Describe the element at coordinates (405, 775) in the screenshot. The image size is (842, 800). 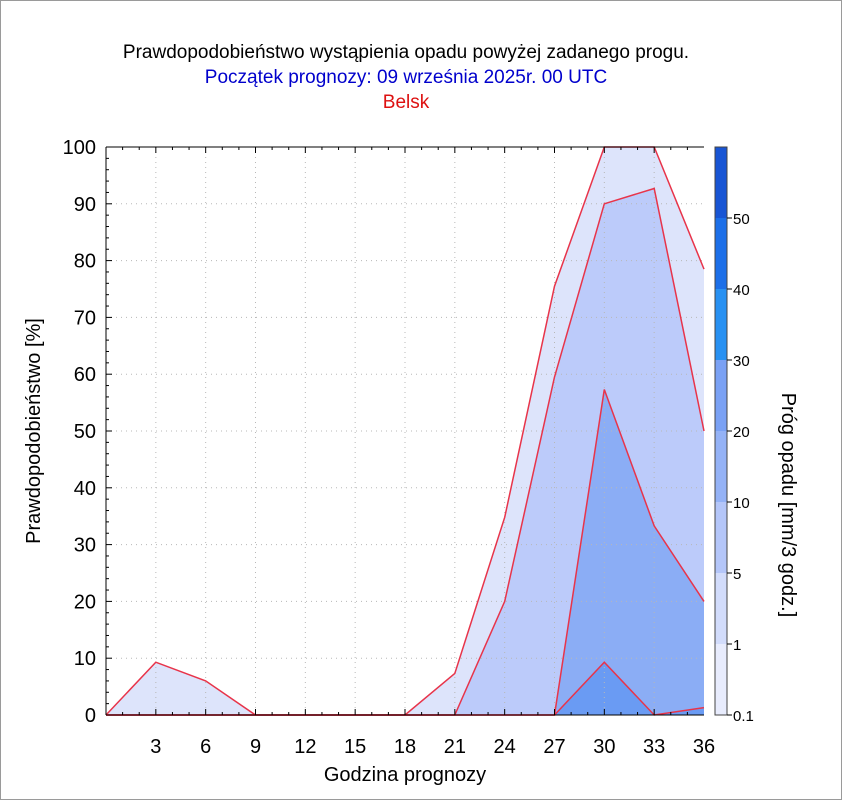
I see `x-axis-label: Godzina prognozy` at that location.